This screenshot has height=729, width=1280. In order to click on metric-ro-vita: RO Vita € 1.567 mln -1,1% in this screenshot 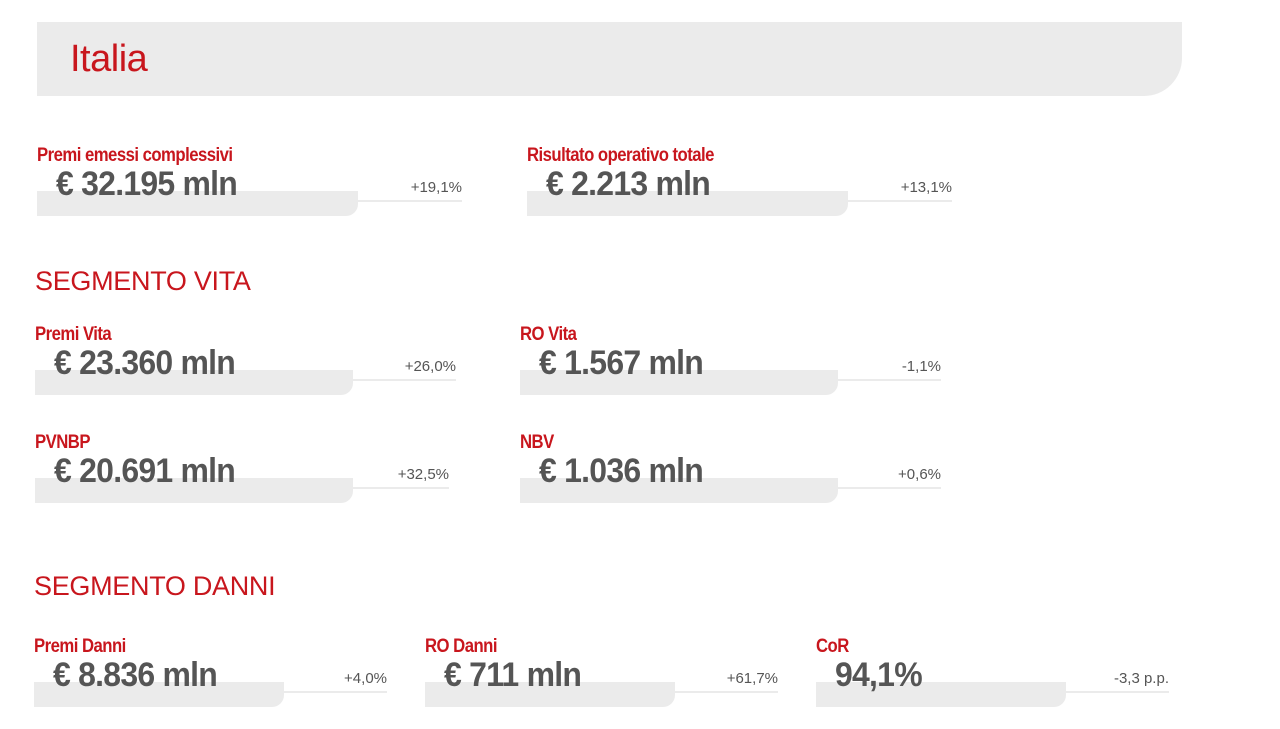, I will do `click(730, 364)`.